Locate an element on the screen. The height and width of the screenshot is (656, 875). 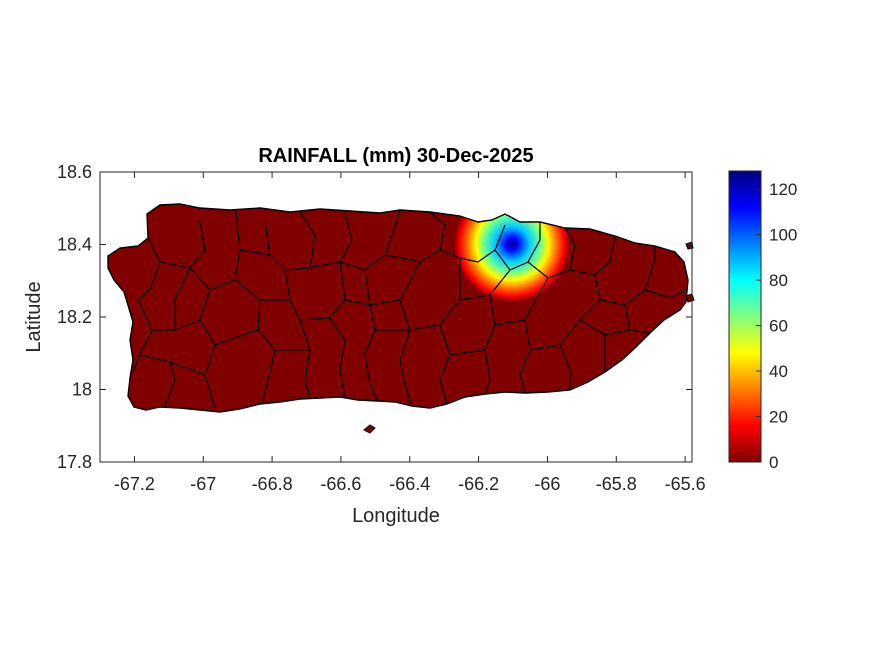
colorbar-tick-label: 60 is located at coordinates (778, 326).